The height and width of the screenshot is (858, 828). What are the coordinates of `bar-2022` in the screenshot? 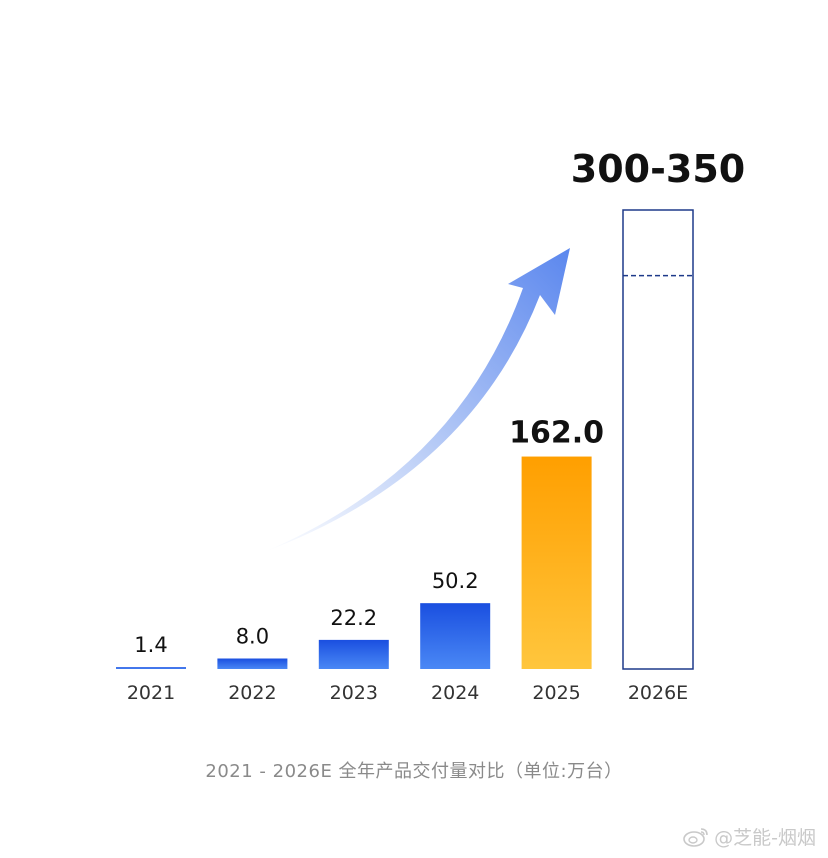 It's located at (252, 663).